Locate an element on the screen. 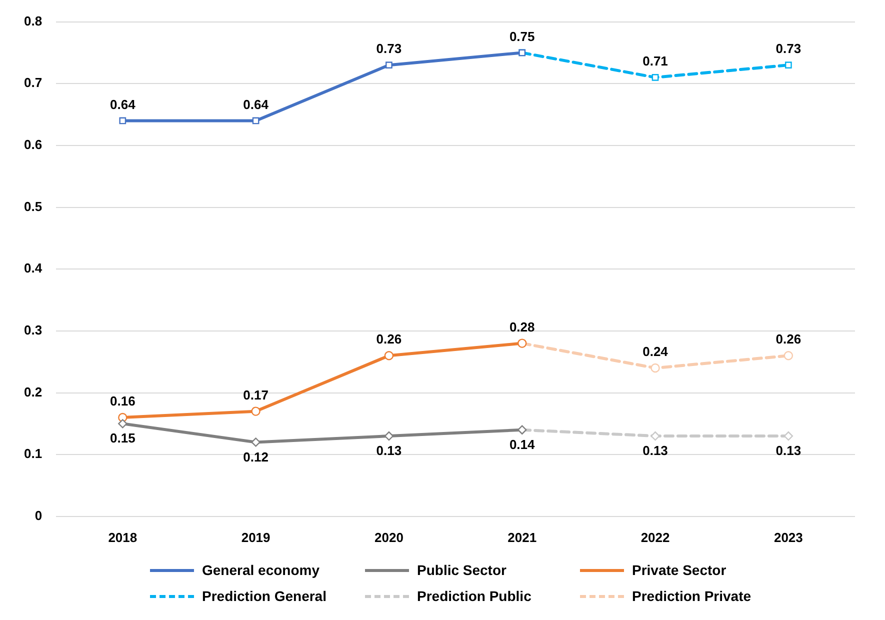 This screenshot has width=885, height=620. y-tick-label: 0.4 is located at coordinates (33, 268).